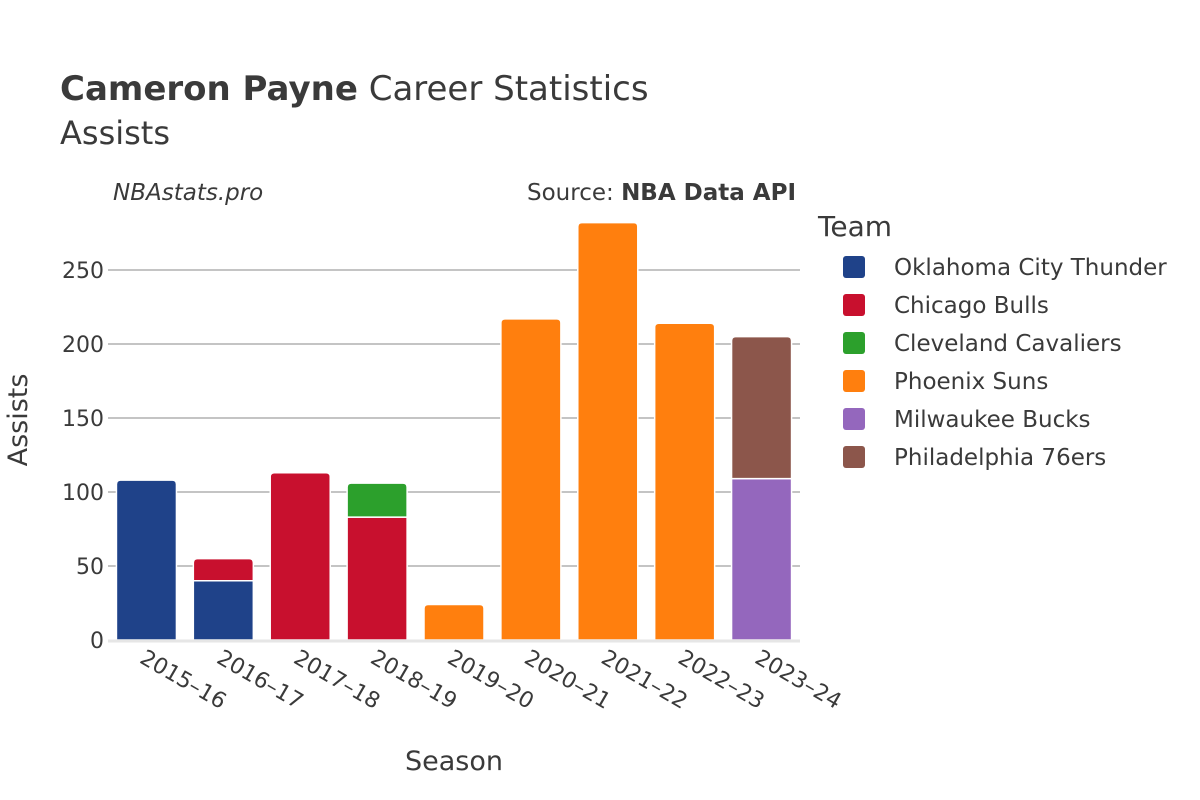 Image resolution: width=1200 pixels, height=800 pixels. I want to click on x-tick-label: 2015–16, so click(182, 680).